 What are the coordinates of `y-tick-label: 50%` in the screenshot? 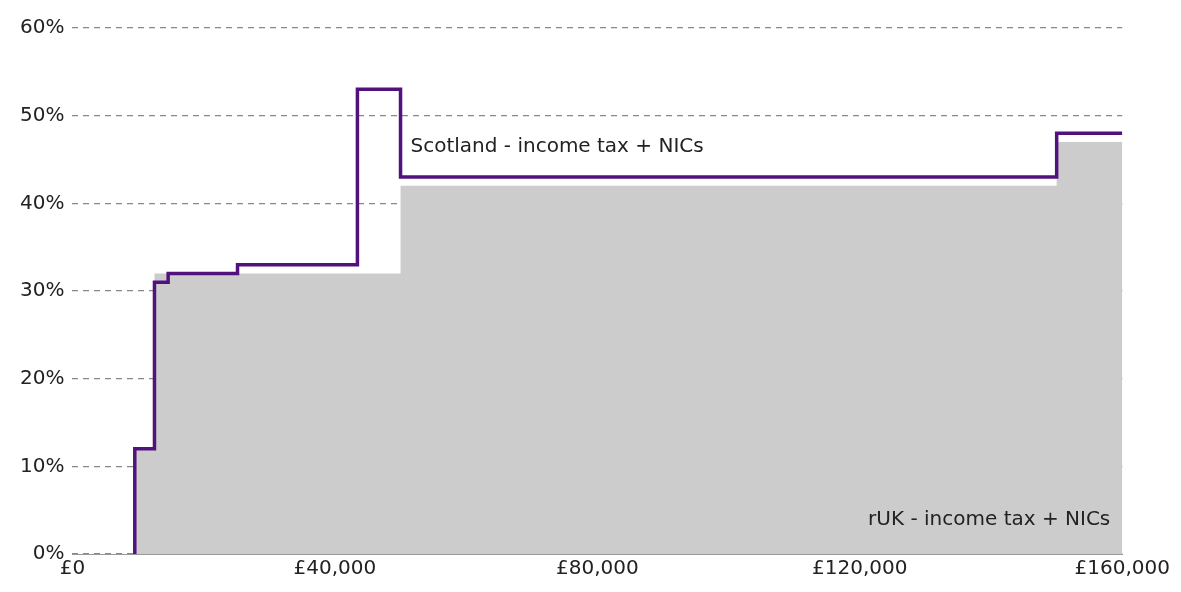 It's located at (42, 113).